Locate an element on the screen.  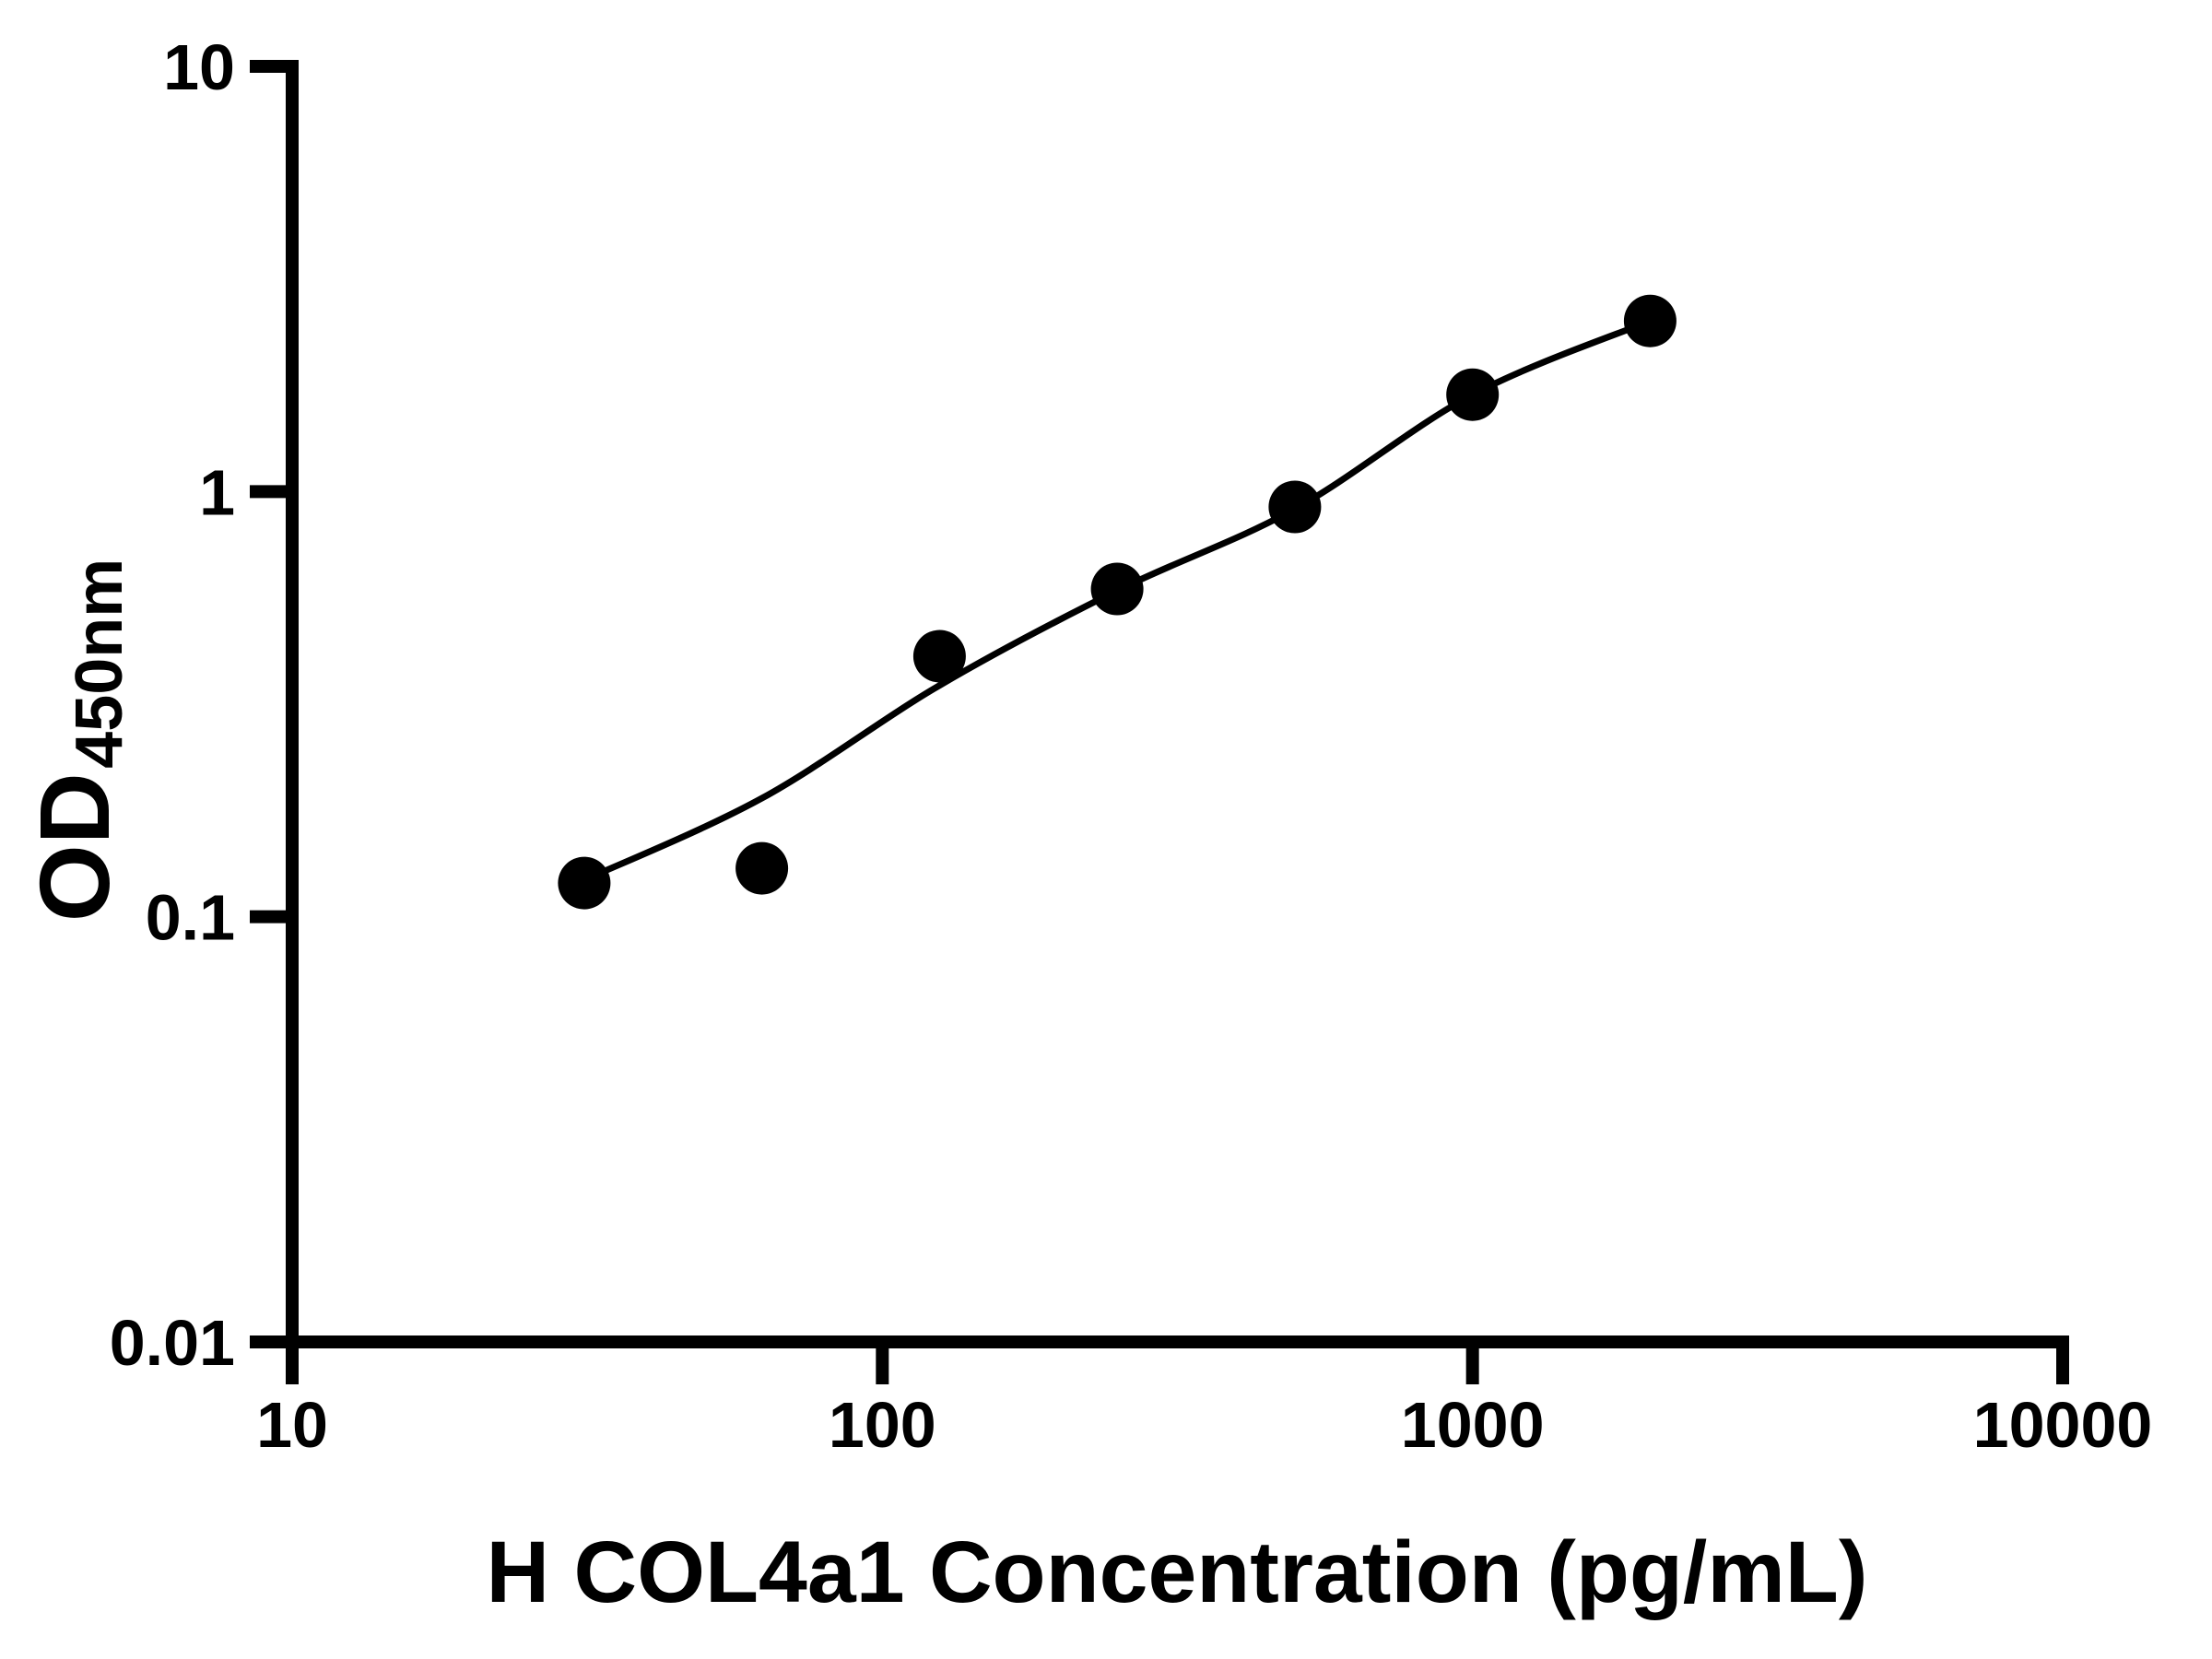
y-axis-tick-labels: 10 1 0.1 0.01 is located at coordinates (172, 705).